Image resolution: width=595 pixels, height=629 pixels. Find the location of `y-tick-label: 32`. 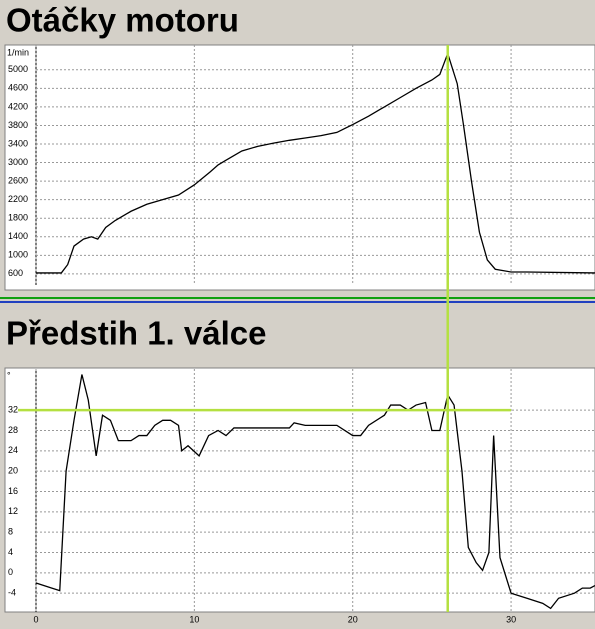

y-tick-label: 32 is located at coordinates (13, 410).